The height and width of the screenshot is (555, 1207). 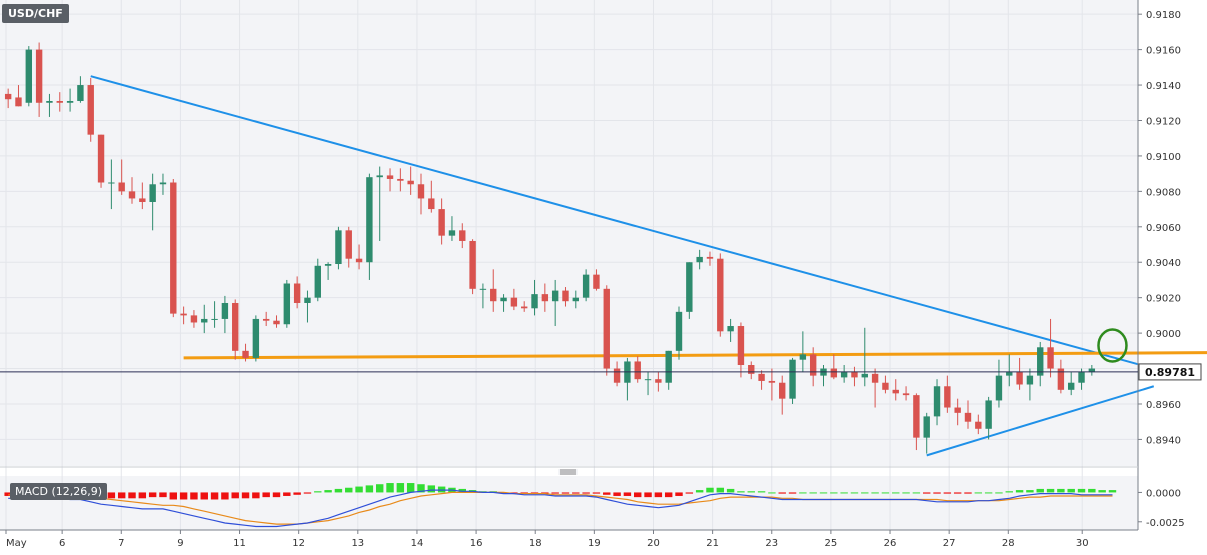 I want to click on macd-indicator-label: MACD (12,26,9), so click(x=59, y=491).